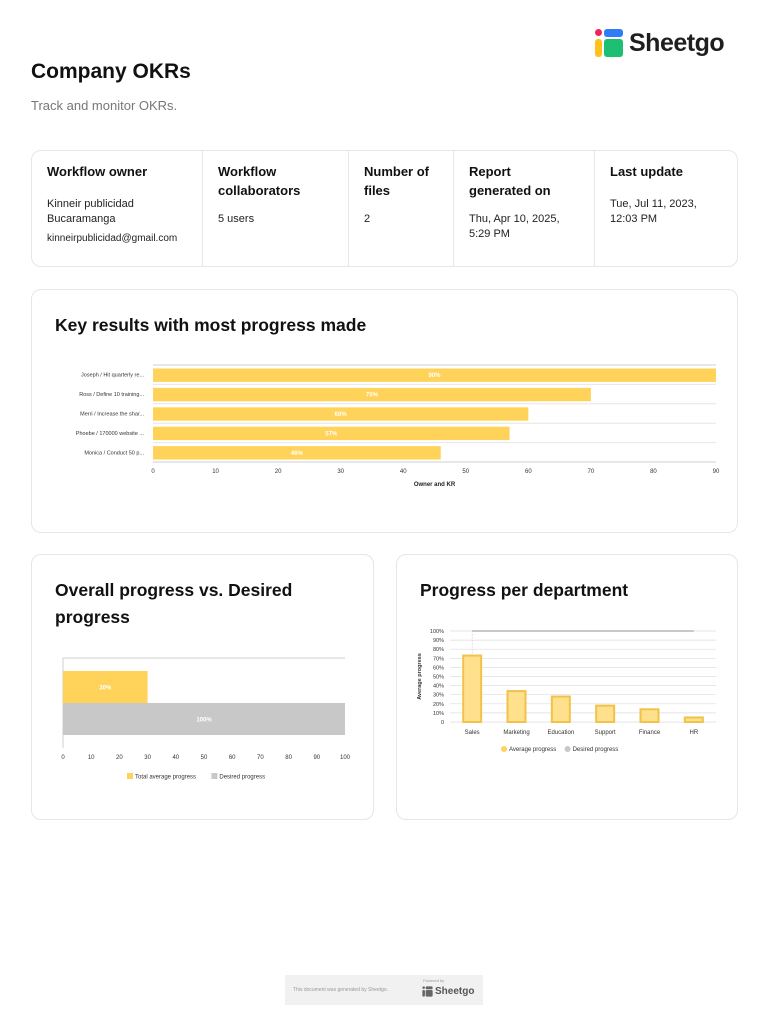  I want to click on footer-powered-label: Powered by, so click(434, 980).